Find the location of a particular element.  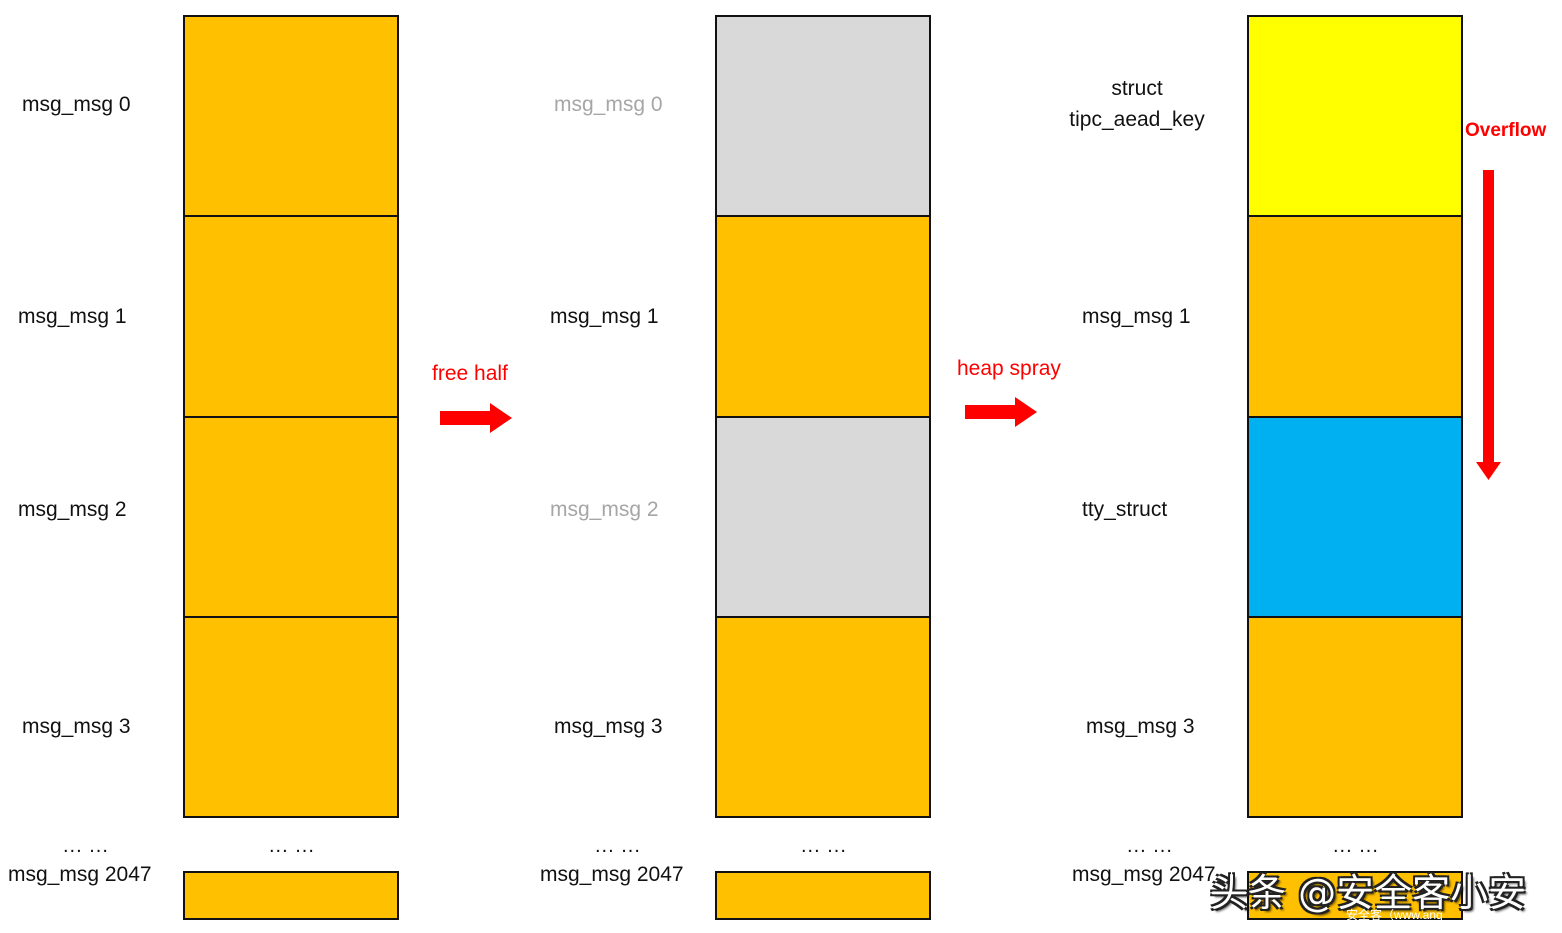

heap-spray-label: heap spray is located at coordinates (1009, 368).